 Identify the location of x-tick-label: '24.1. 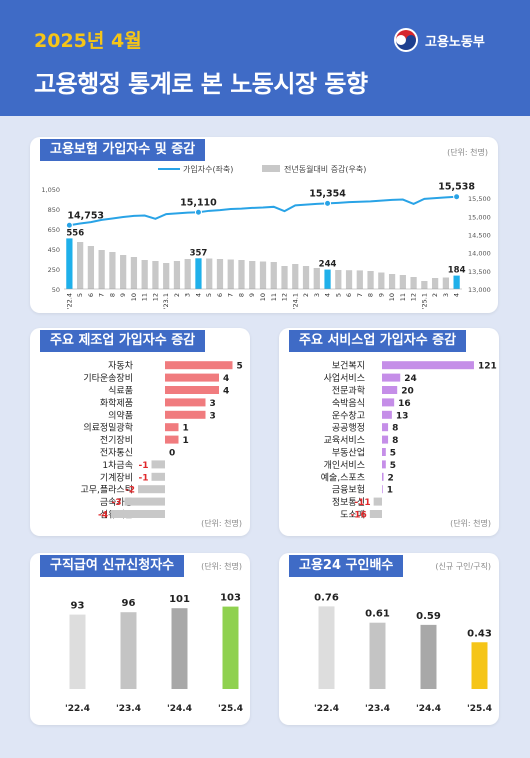
(295, 301).